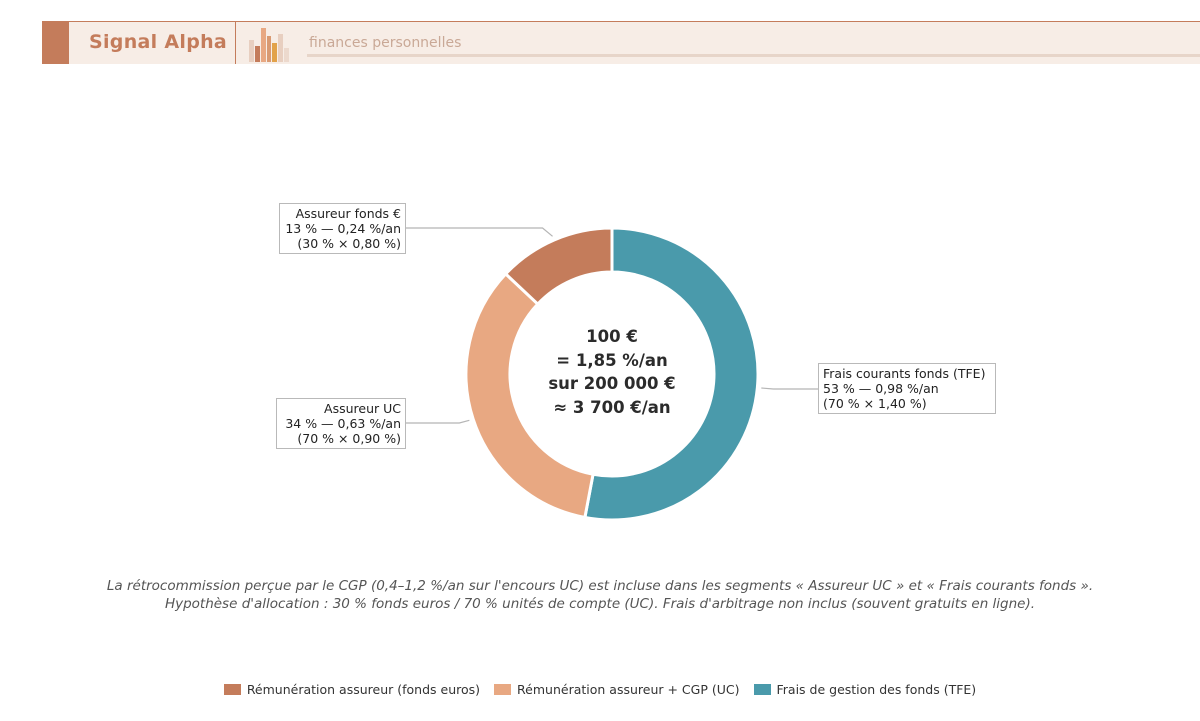 The height and width of the screenshot is (721, 1200). I want to click on legend-item: Rémunération assureur + CGP (UC), so click(617, 689).